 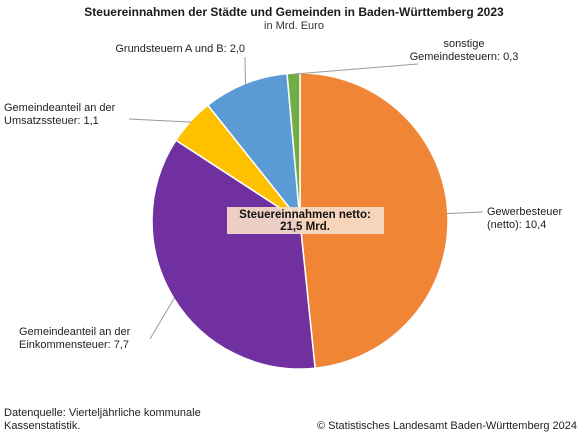 I want to click on slice-label-4: Grundsteuern A und B: 2,0, so click(x=180, y=49).